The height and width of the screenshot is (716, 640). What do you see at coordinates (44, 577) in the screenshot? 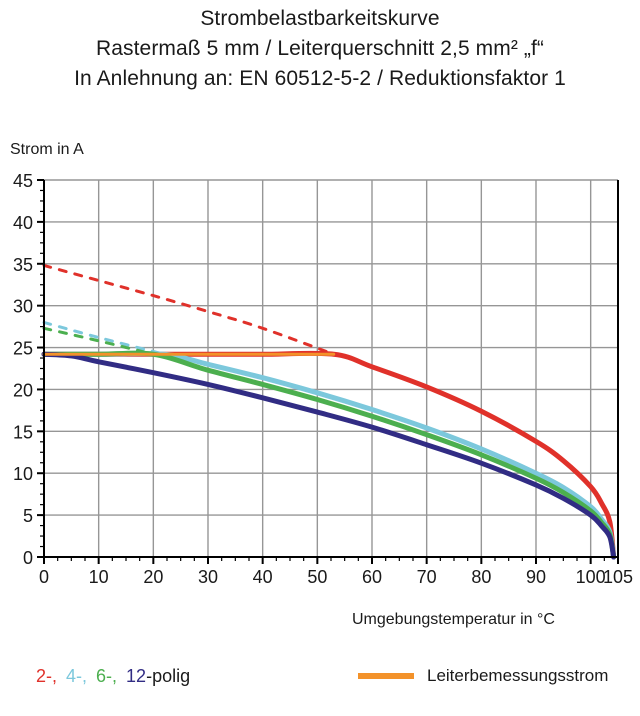
I see `x-tick-label: 0` at bounding box center [44, 577].